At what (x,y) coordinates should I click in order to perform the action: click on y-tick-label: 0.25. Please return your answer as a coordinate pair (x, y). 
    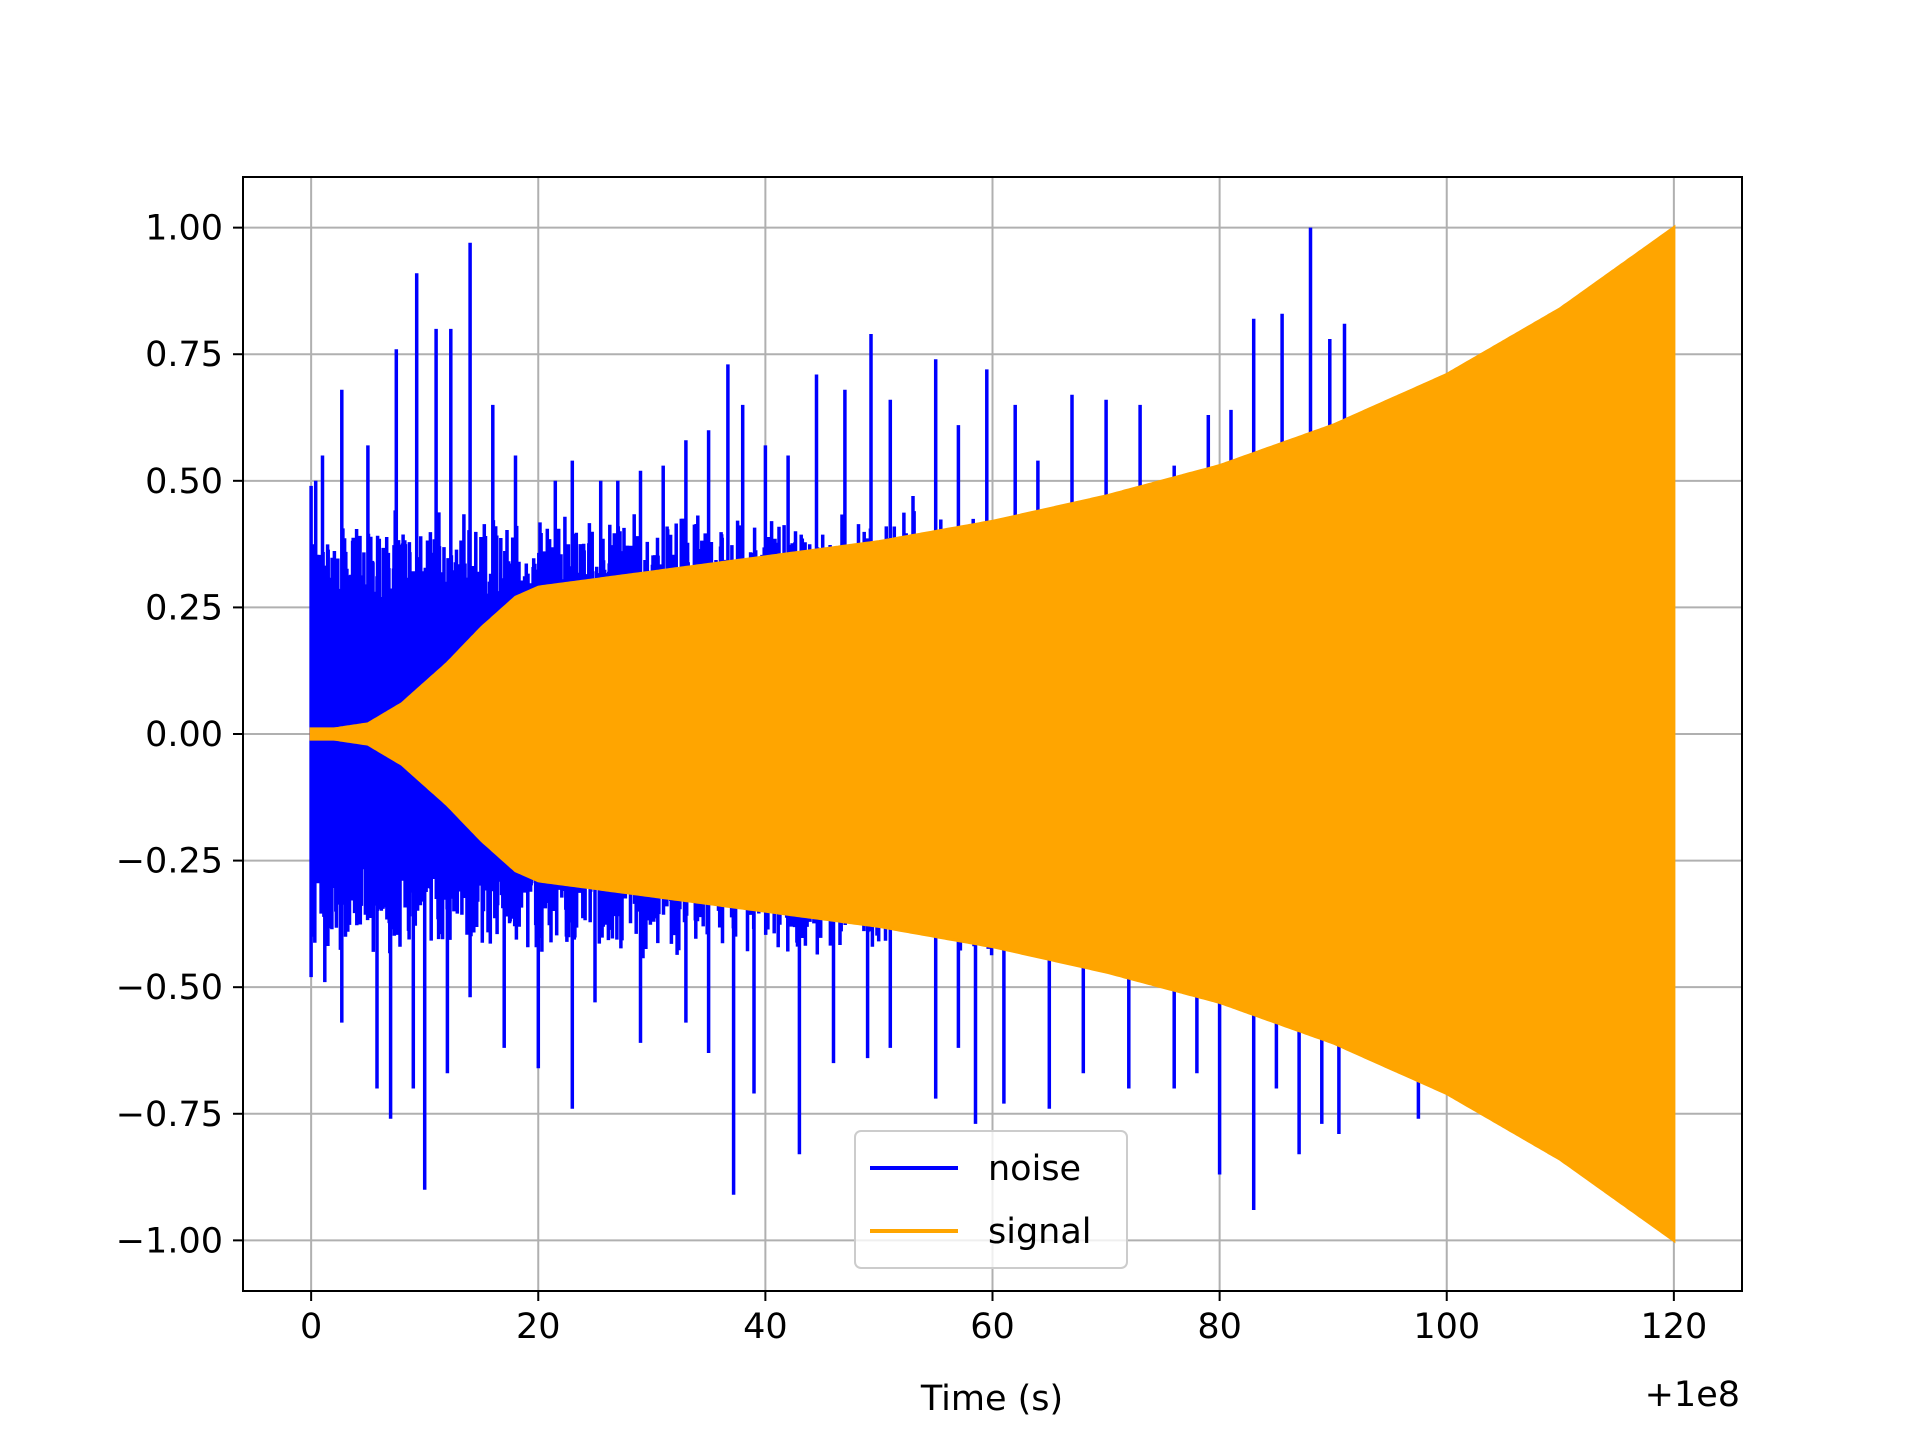
    Looking at the image, I should click on (184, 608).